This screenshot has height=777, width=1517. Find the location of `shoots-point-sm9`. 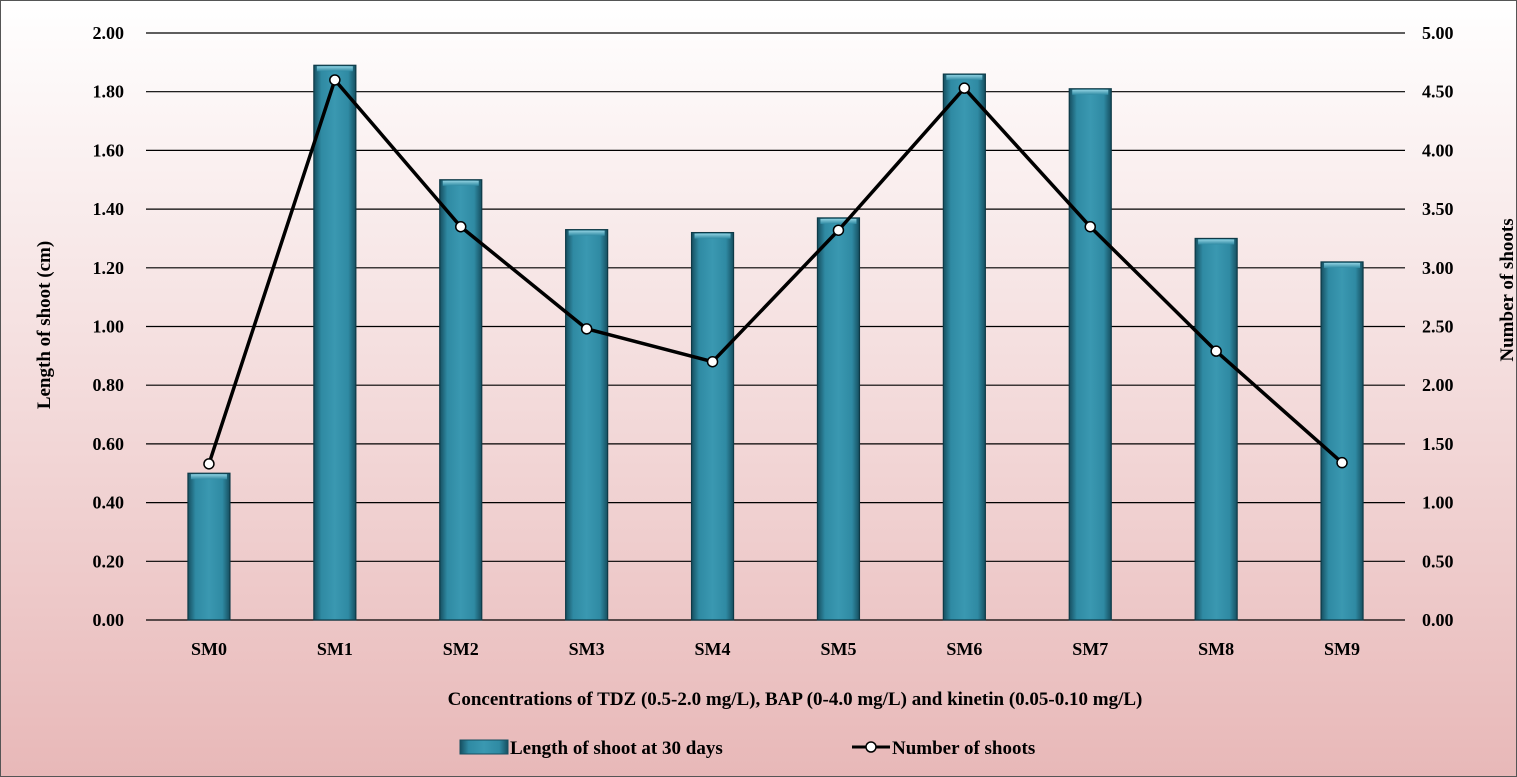

shoots-point-sm9 is located at coordinates (1342, 462).